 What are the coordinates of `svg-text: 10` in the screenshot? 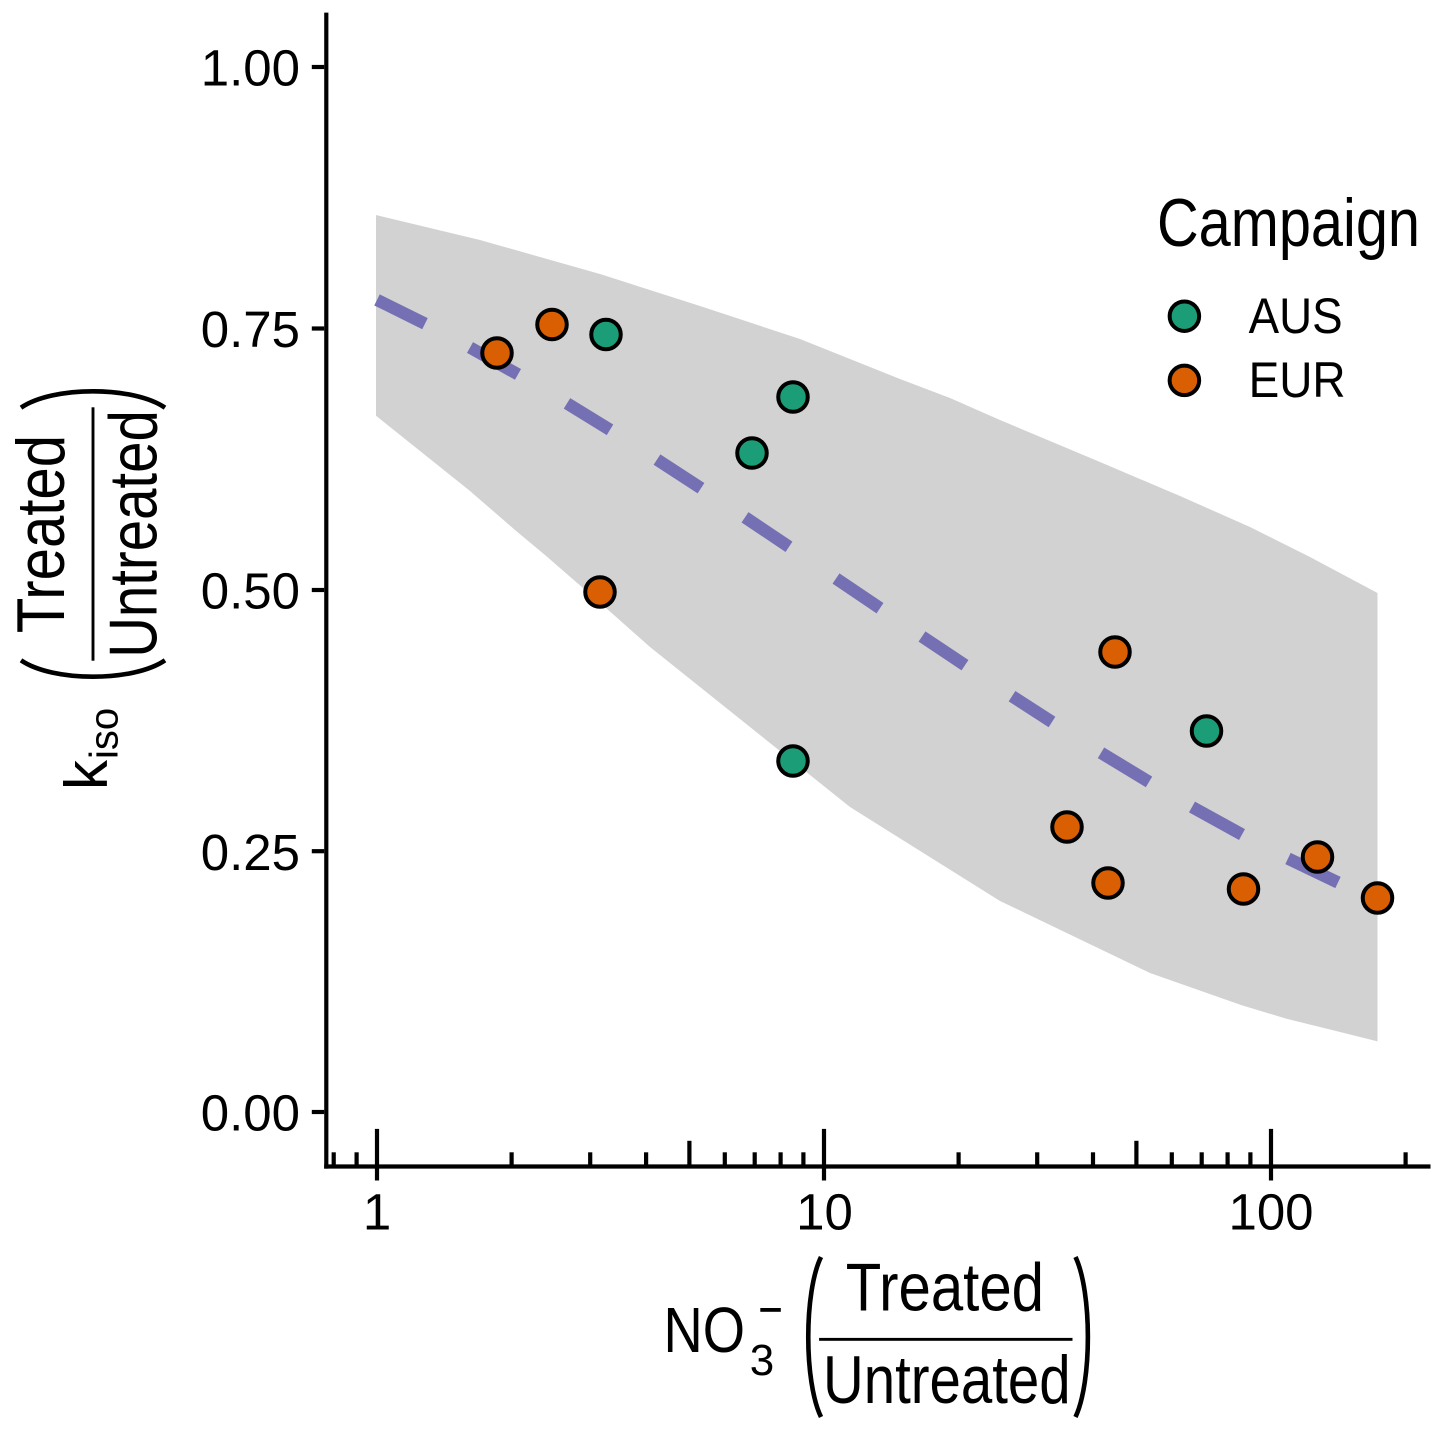 It's located at (824, 1212).